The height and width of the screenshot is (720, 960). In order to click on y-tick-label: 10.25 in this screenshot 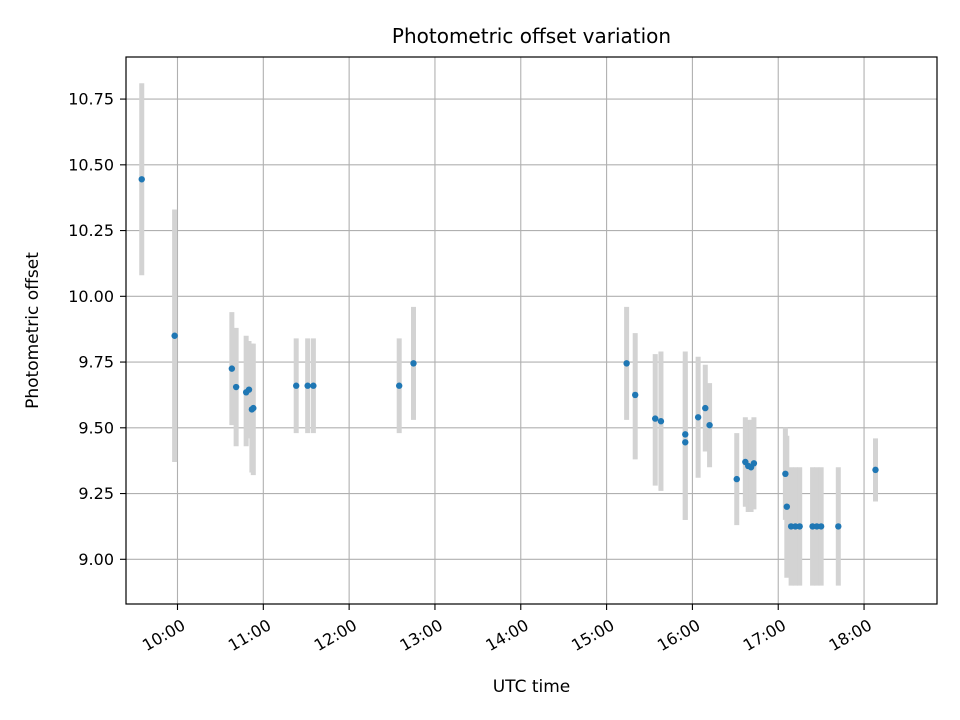, I will do `click(91, 230)`.